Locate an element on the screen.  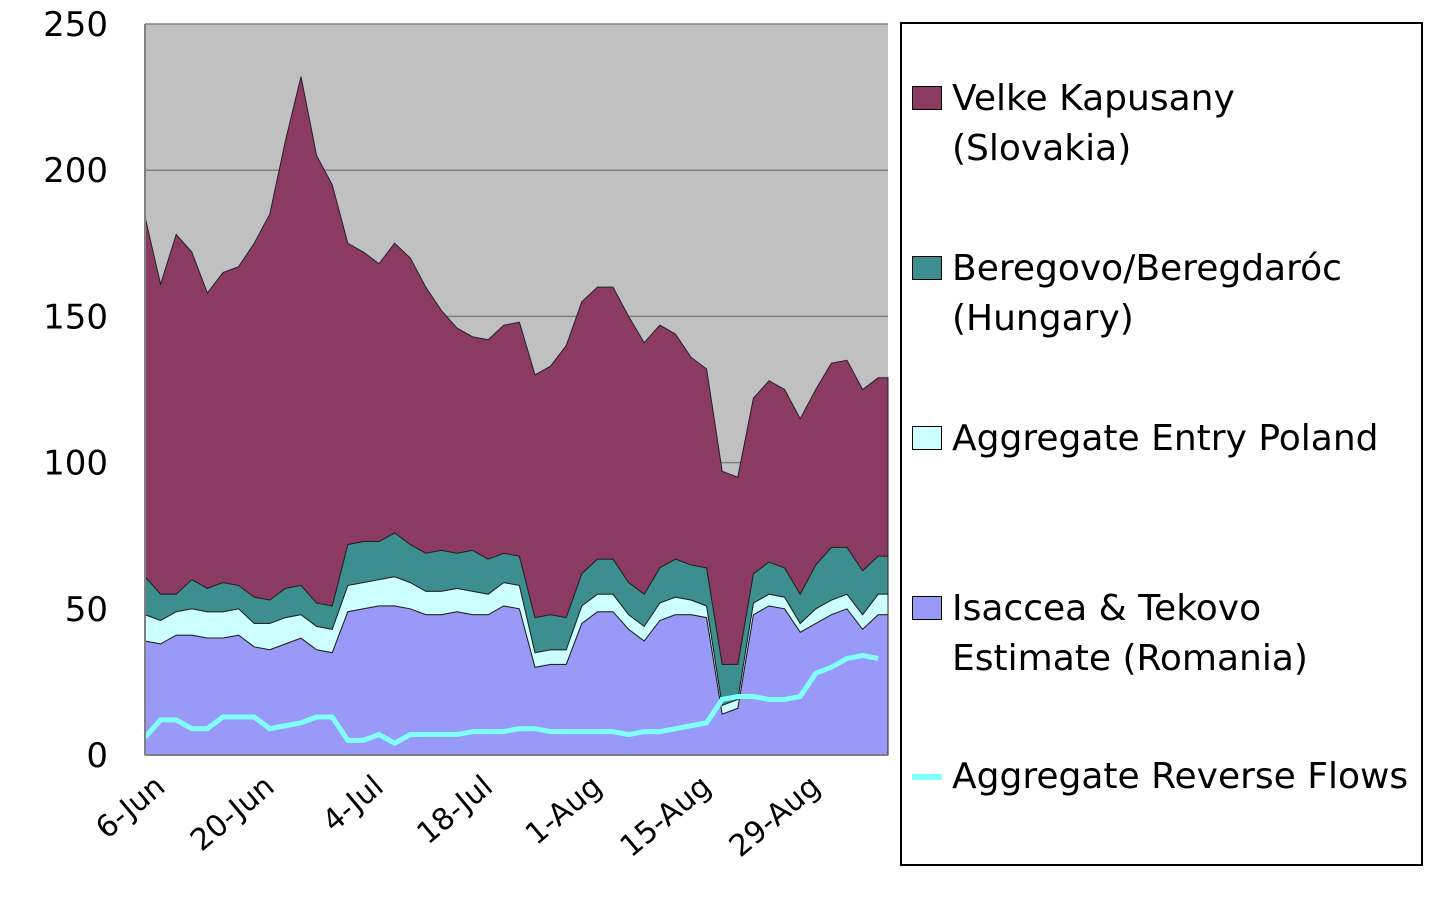
x-tick-label: 18-Jul is located at coordinates (455, 810).